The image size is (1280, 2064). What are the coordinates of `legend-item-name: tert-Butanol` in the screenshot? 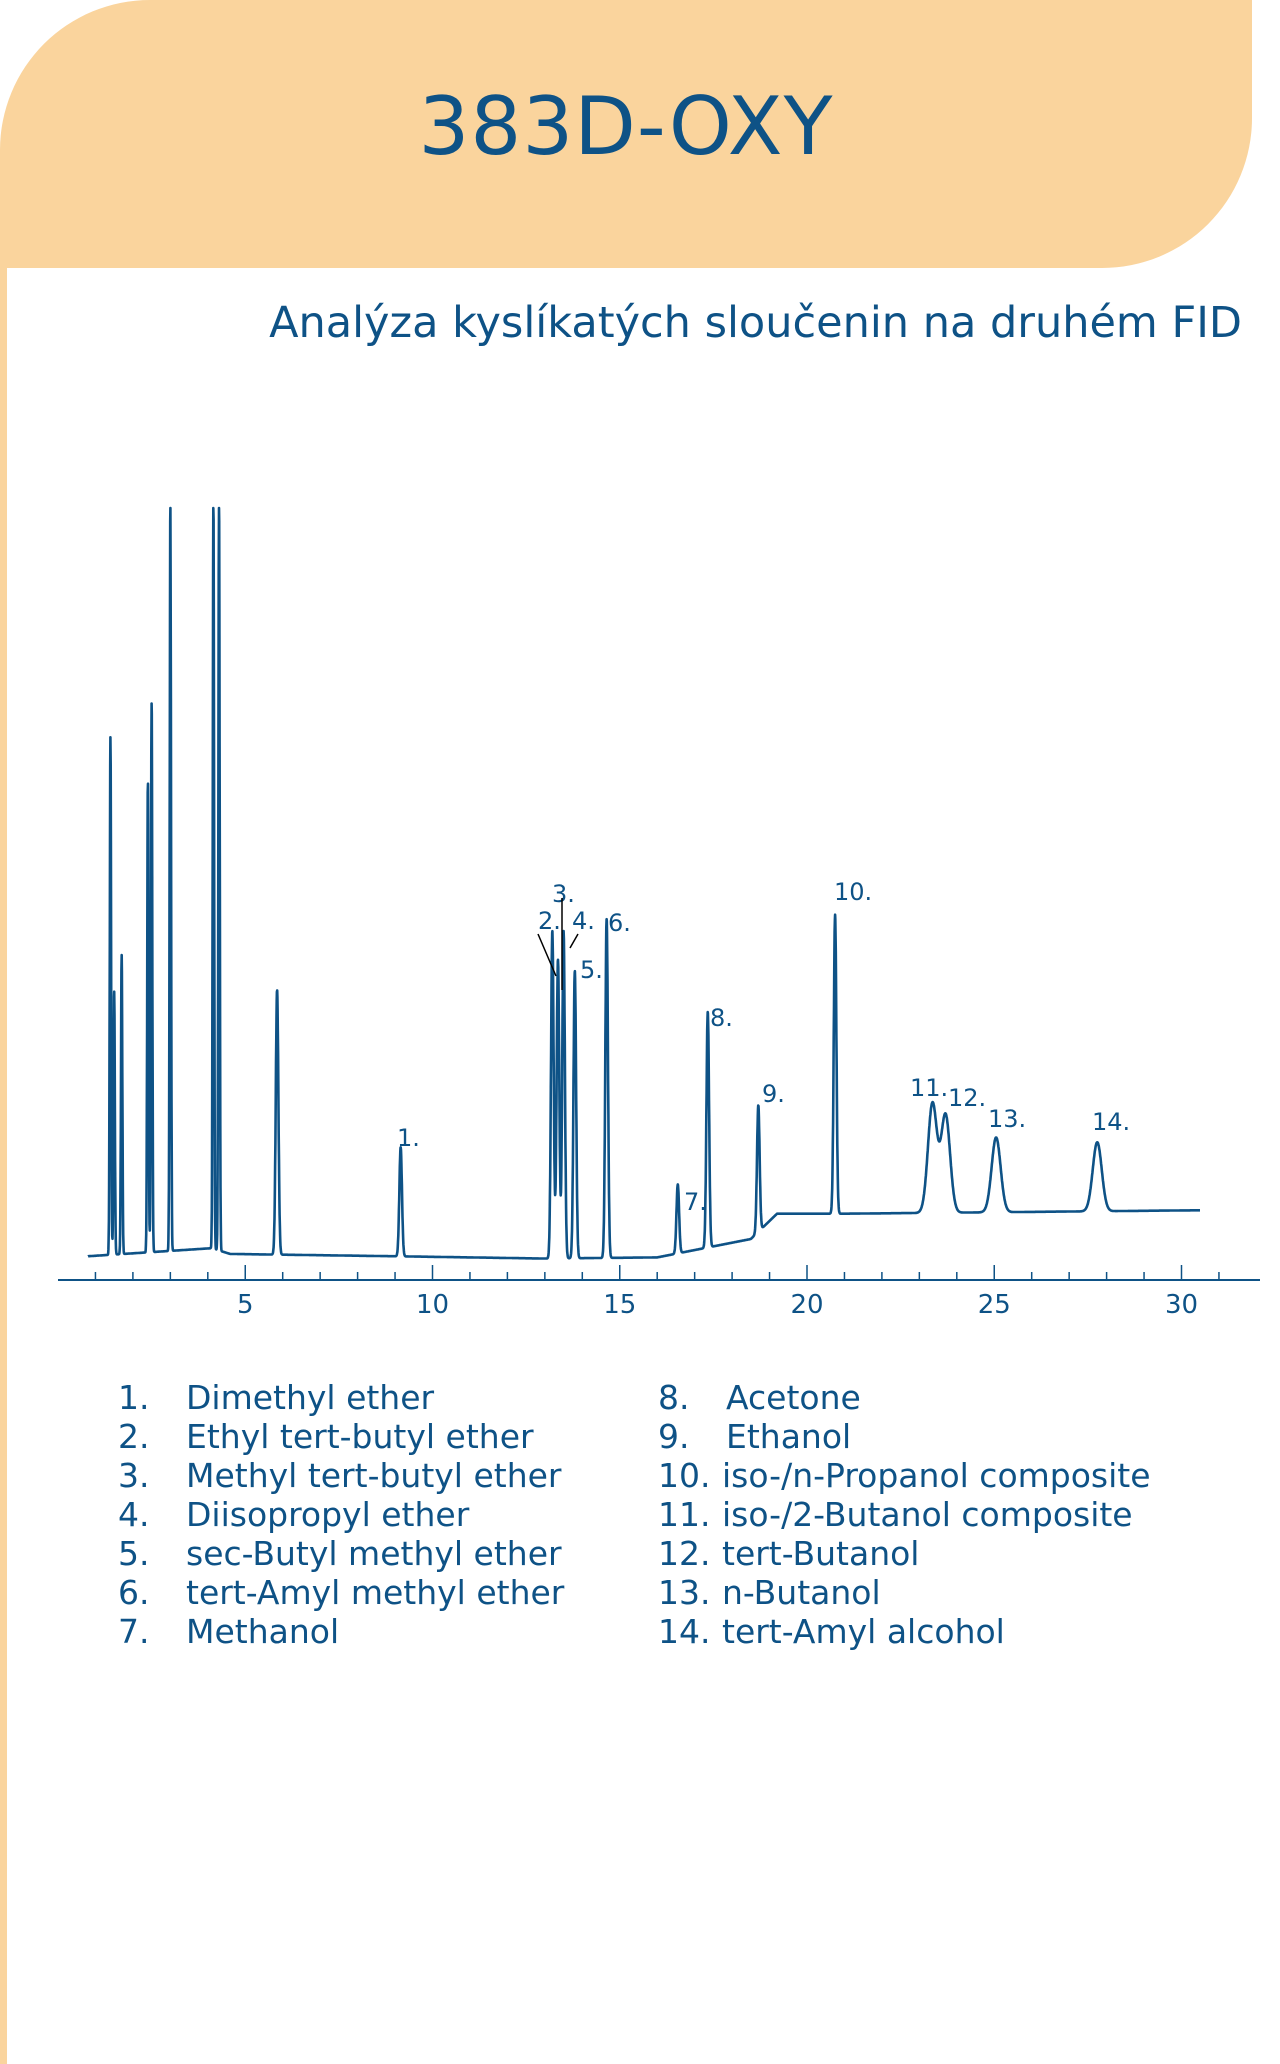 It's located at (821, 1553).